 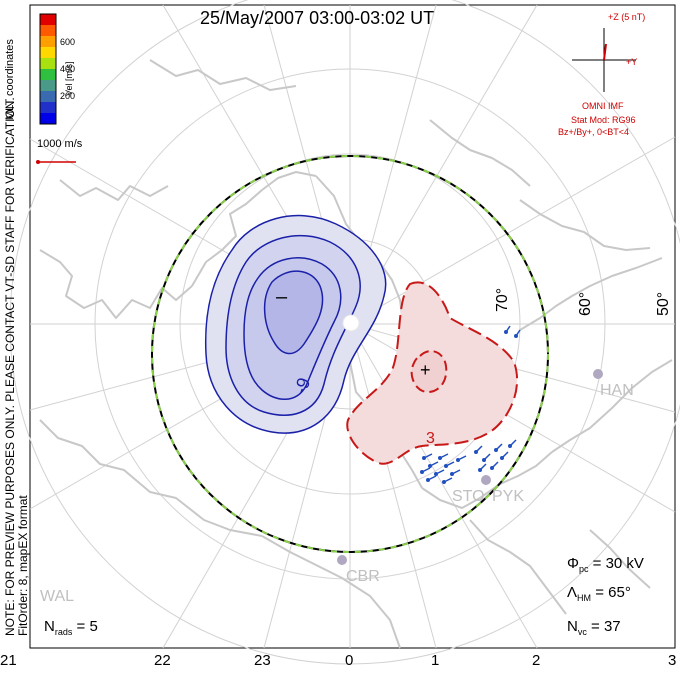 I want to click on lat-label-70: 70°, so click(x=502, y=299).